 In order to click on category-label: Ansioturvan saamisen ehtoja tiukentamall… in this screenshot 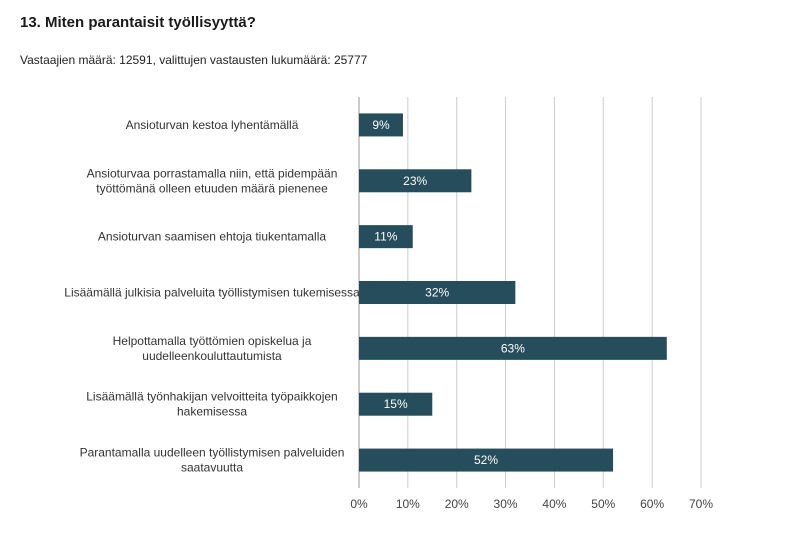, I will do `click(212, 237)`.